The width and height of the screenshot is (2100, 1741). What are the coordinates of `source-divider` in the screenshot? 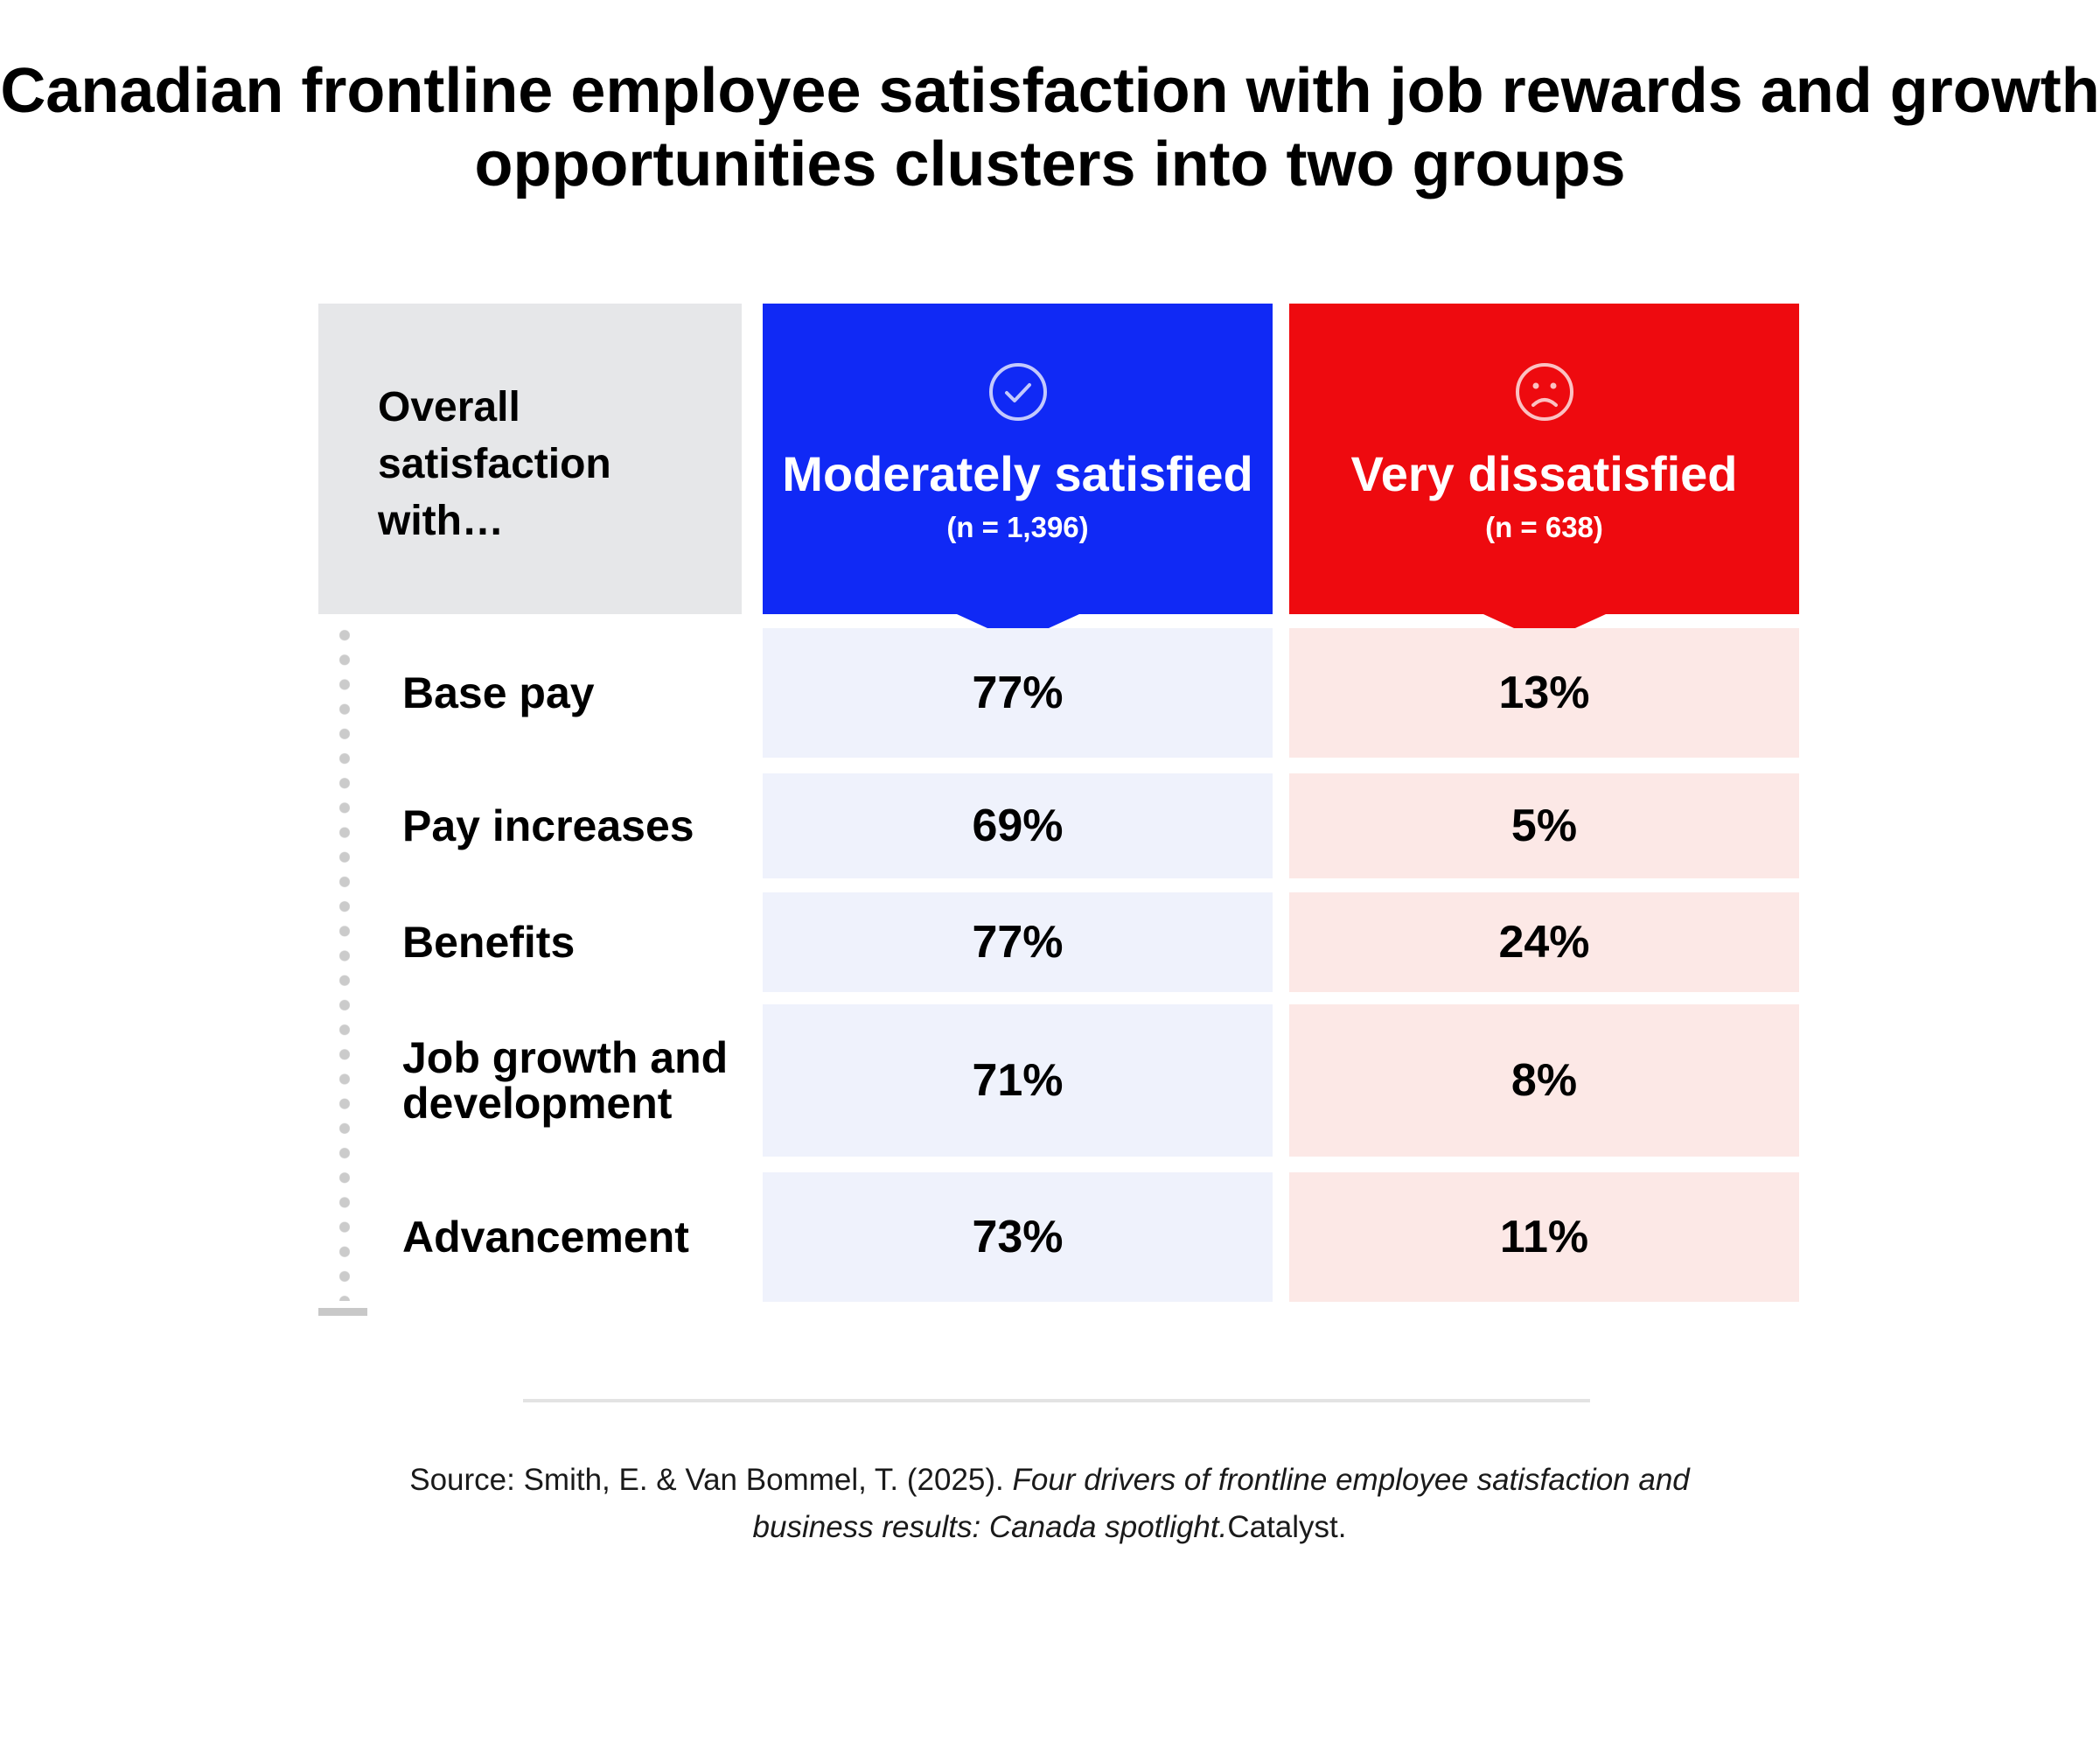 It's located at (1056, 1400).